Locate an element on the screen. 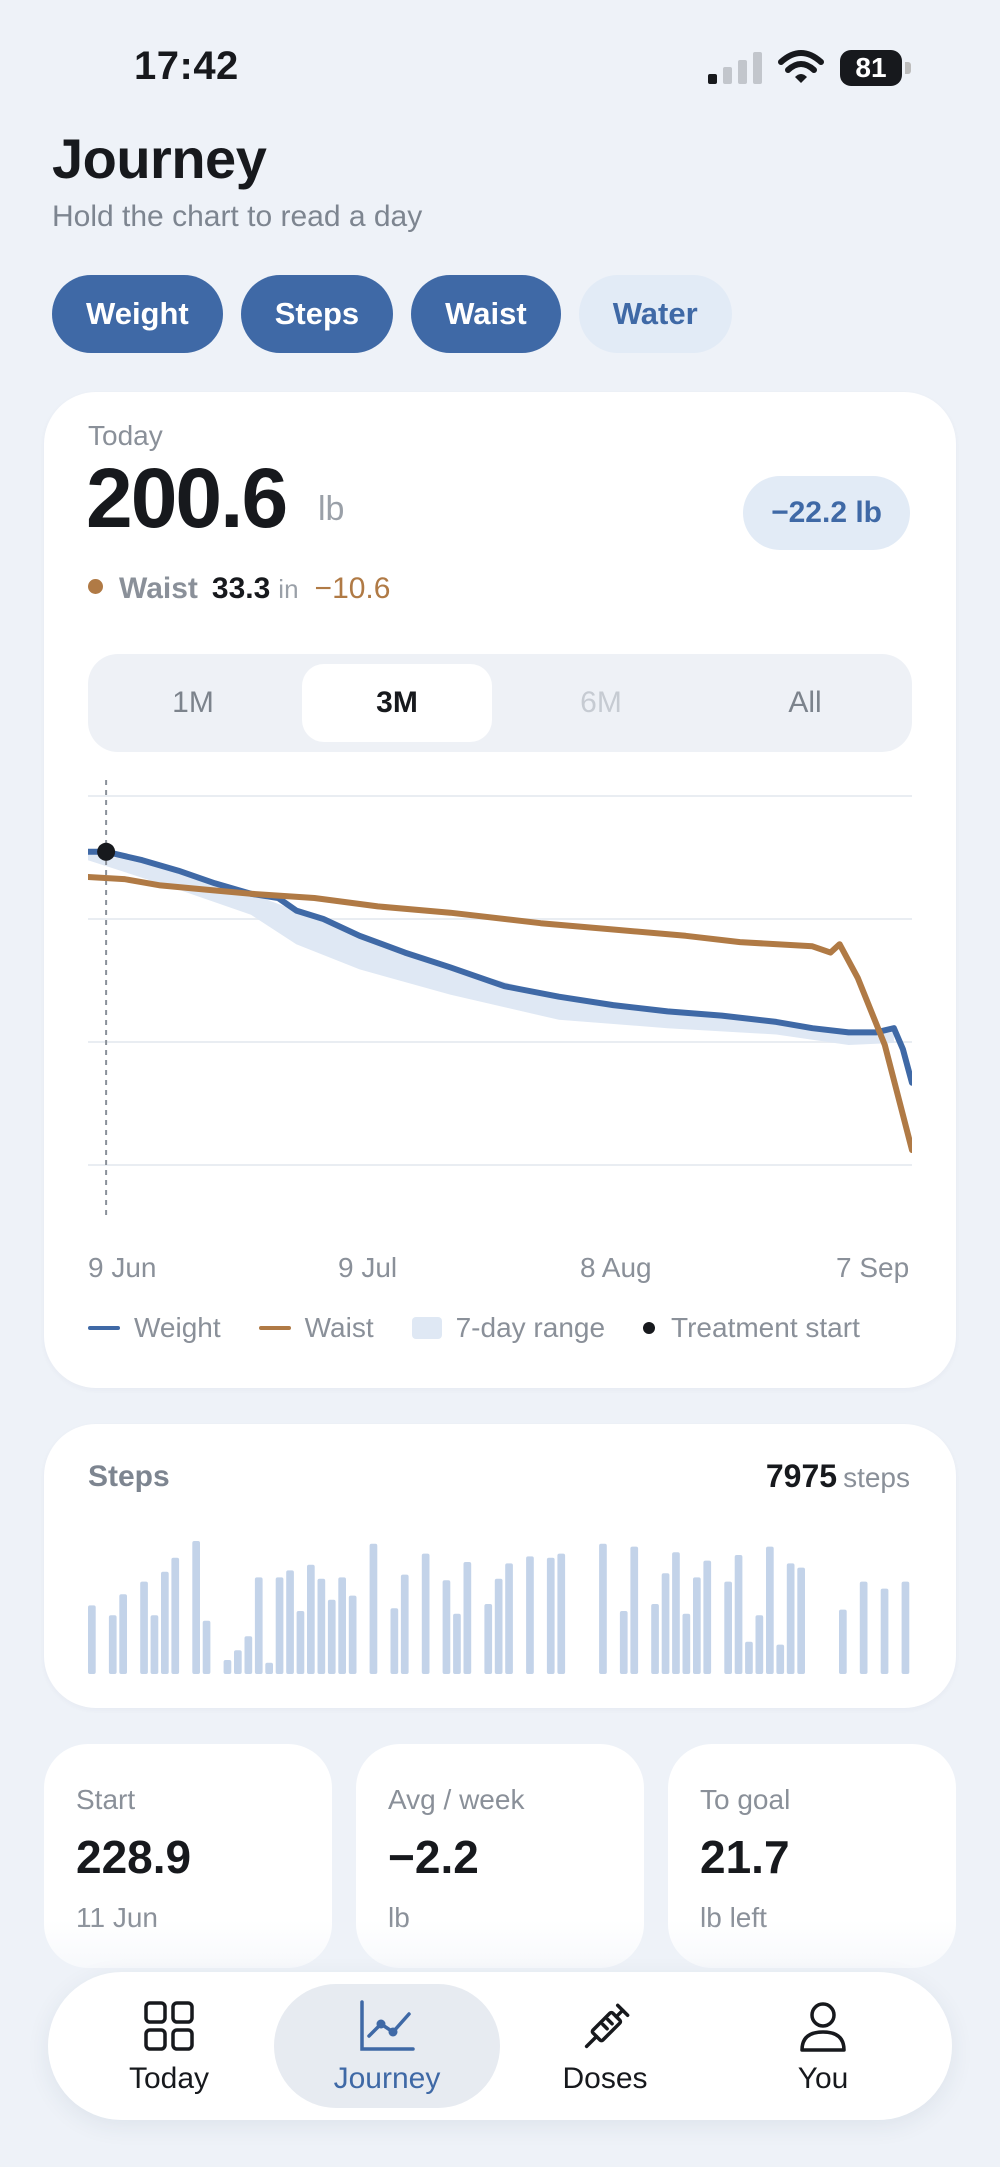  legend-weight: Weight is located at coordinates (154, 1328).